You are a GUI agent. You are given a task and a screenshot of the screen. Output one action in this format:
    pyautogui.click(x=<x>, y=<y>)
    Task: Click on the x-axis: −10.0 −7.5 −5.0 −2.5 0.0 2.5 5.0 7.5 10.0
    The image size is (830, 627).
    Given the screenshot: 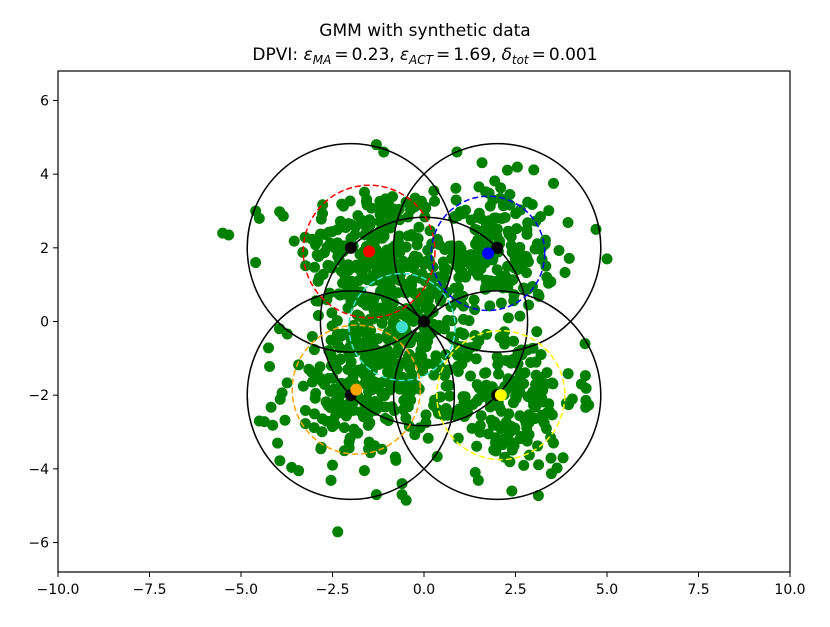 What is the action you would take?
    pyautogui.click(x=421, y=585)
    